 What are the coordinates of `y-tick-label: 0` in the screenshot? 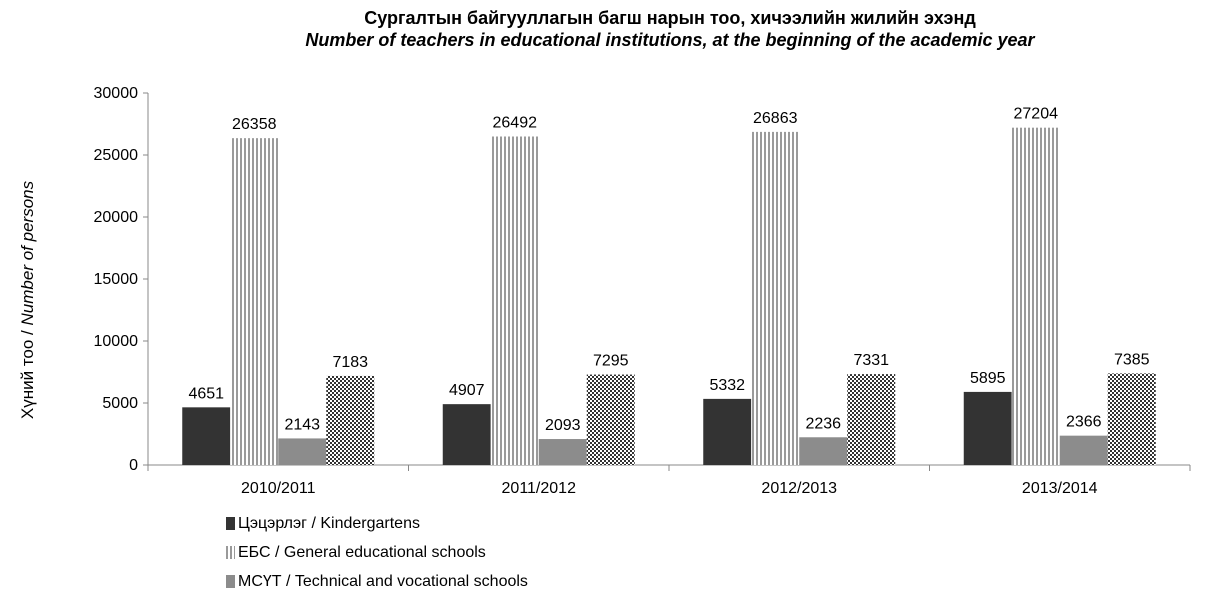 It's located at (133, 465).